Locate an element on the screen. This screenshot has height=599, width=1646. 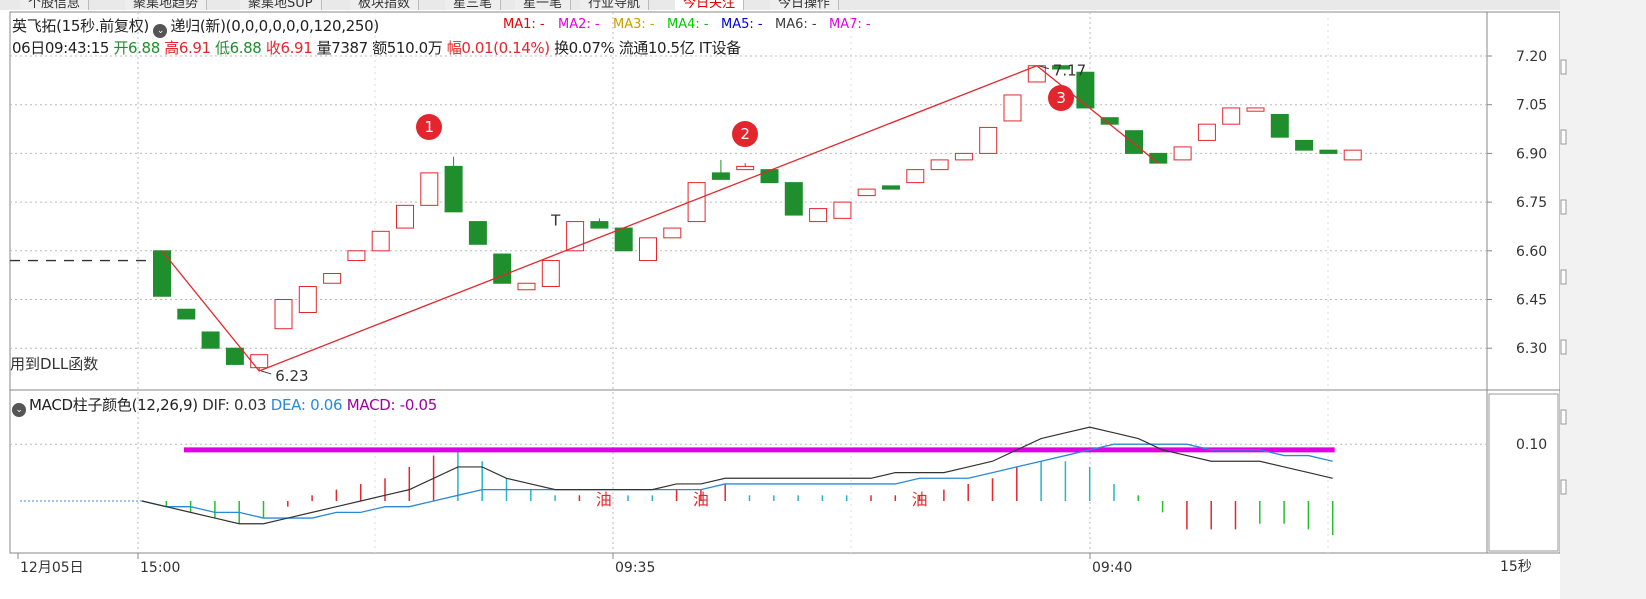
ma-label-5: MA5: - is located at coordinates (742, 24).